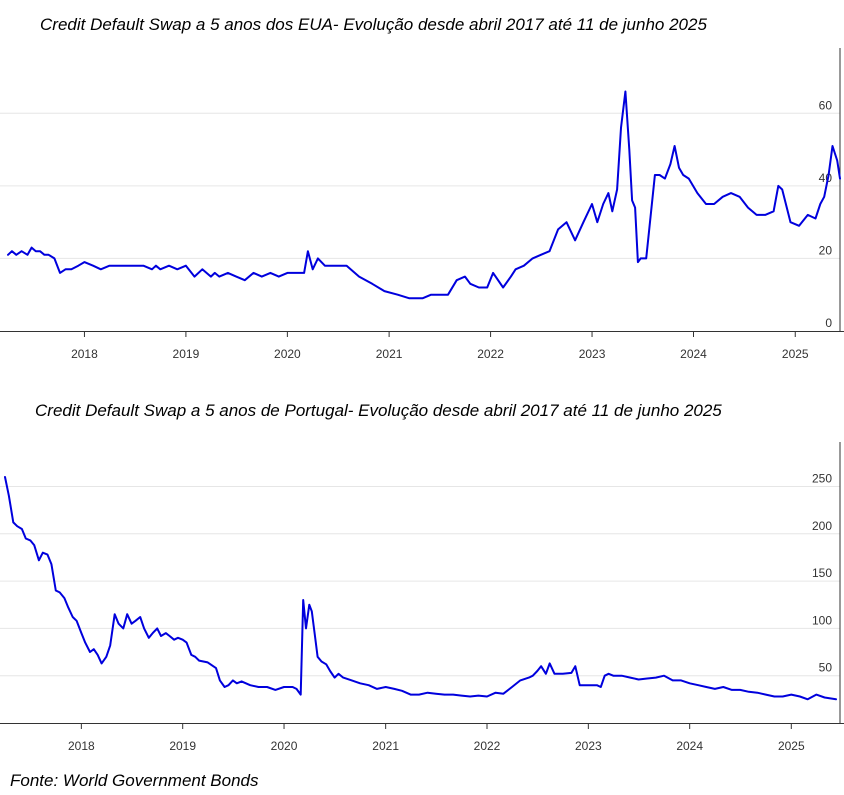  Describe the element at coordinates (826, 214) in the screenshot. I see `chart-usa-y-ticks: 0 20 40 60` at that location.